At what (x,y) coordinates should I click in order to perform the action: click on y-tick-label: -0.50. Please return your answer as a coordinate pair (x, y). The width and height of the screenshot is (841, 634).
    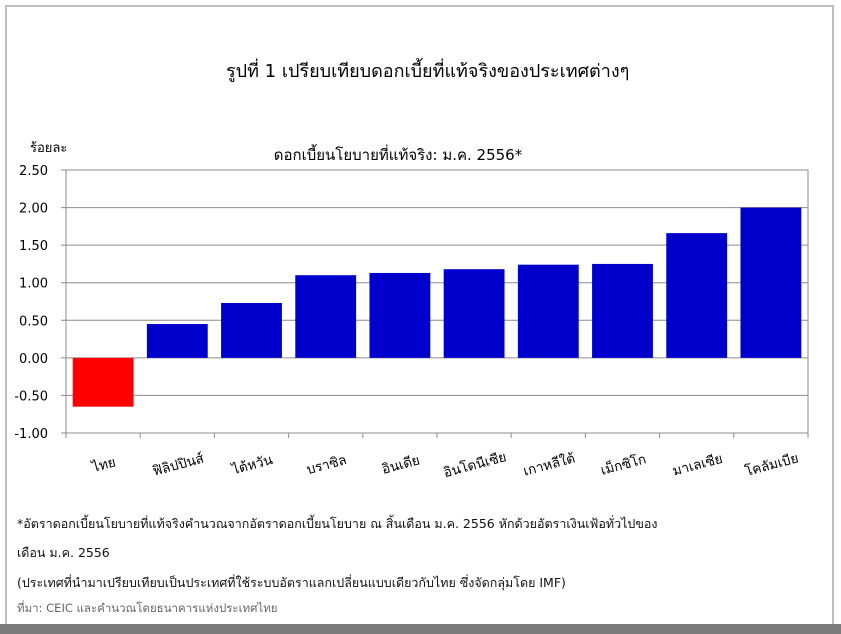
    Looking at the image, I should click on (31, 396).